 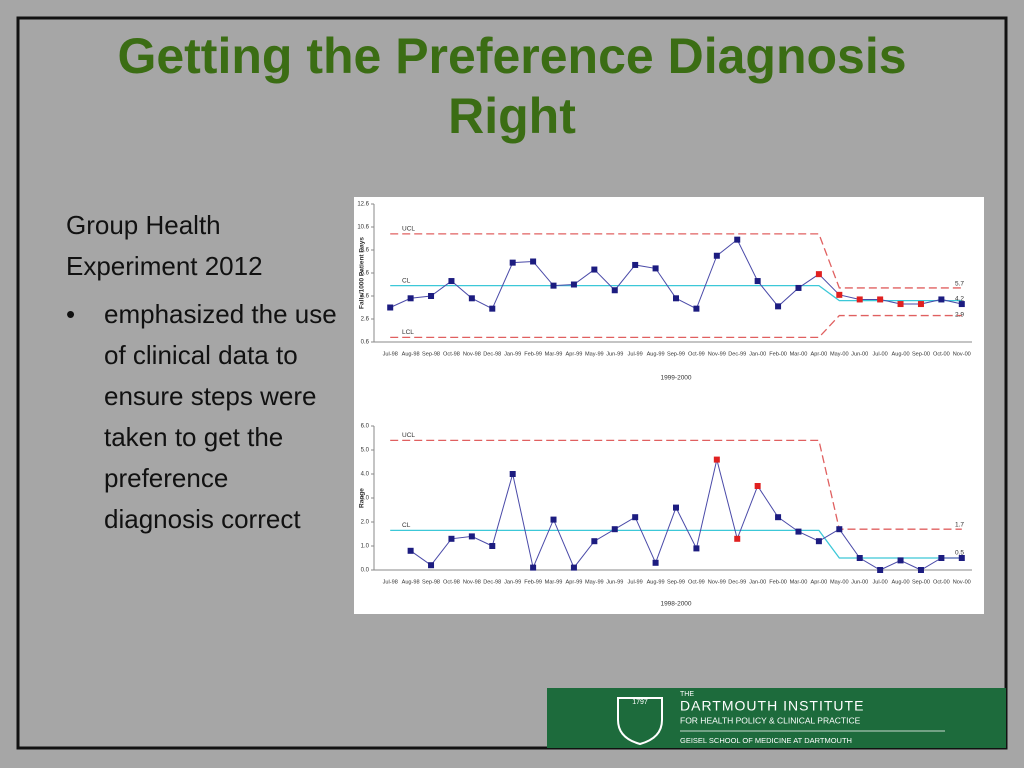 I want to click on x-tick-label: Jul-00, so click(x=880, y=582).